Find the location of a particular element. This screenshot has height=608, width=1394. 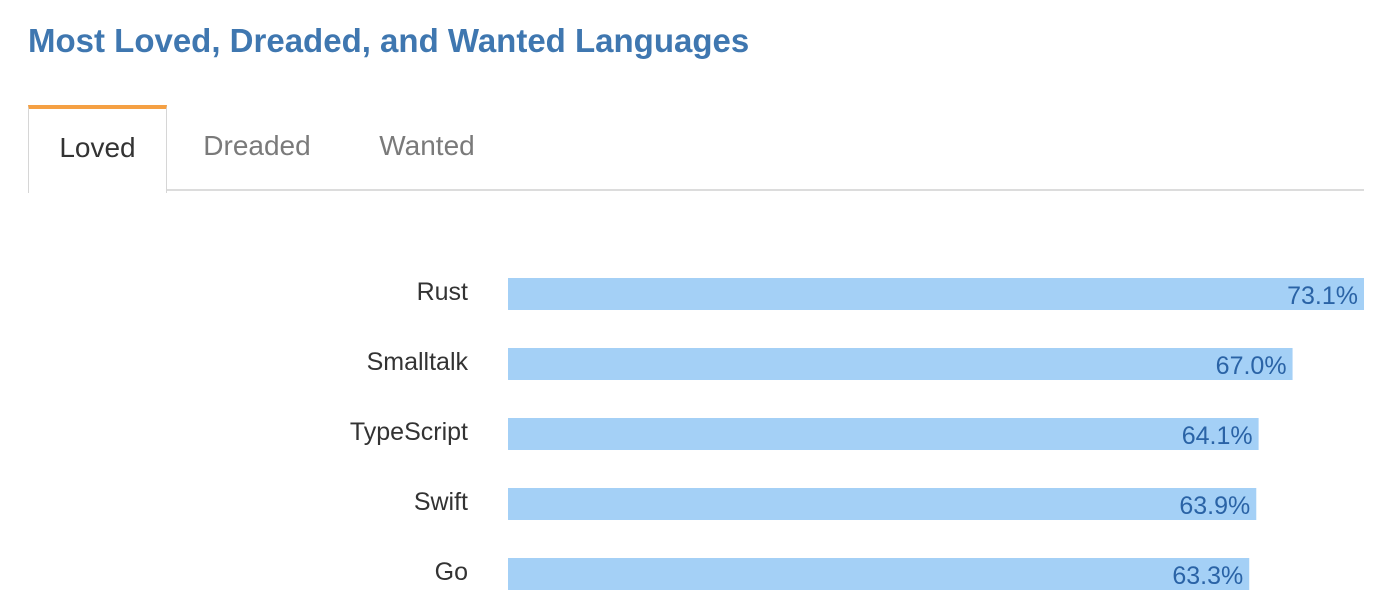

category-label-go: Go is located at coordinates (451, 572).